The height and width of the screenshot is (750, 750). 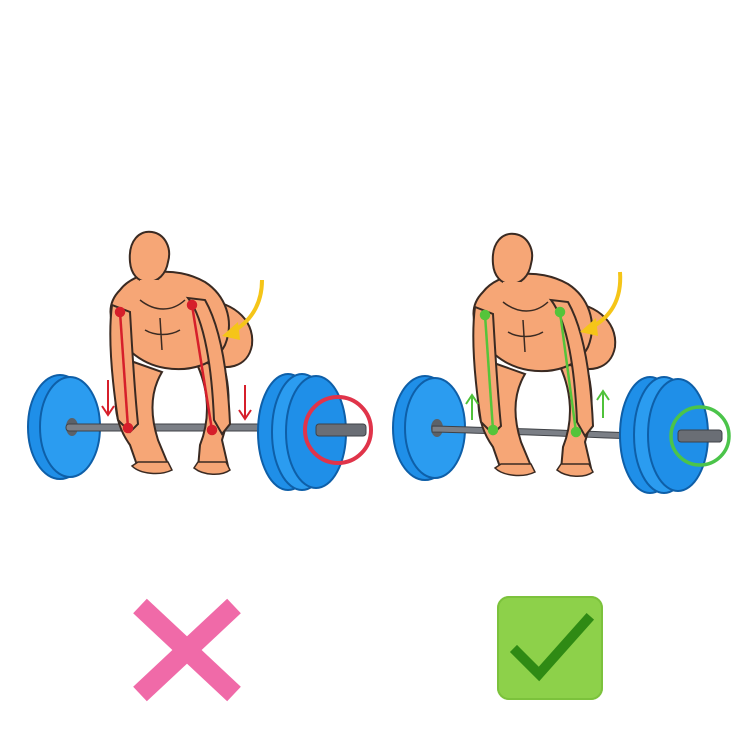 I want to click on check-icon, so click(x=550, y=648).